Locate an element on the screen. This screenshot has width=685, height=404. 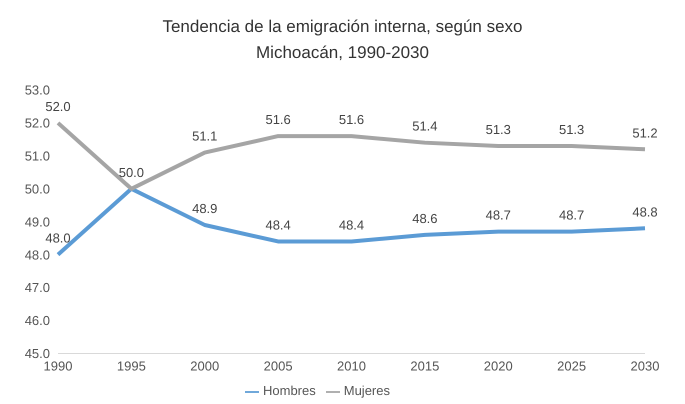
legend-label: Hombres is located at coordinates (289, 390).